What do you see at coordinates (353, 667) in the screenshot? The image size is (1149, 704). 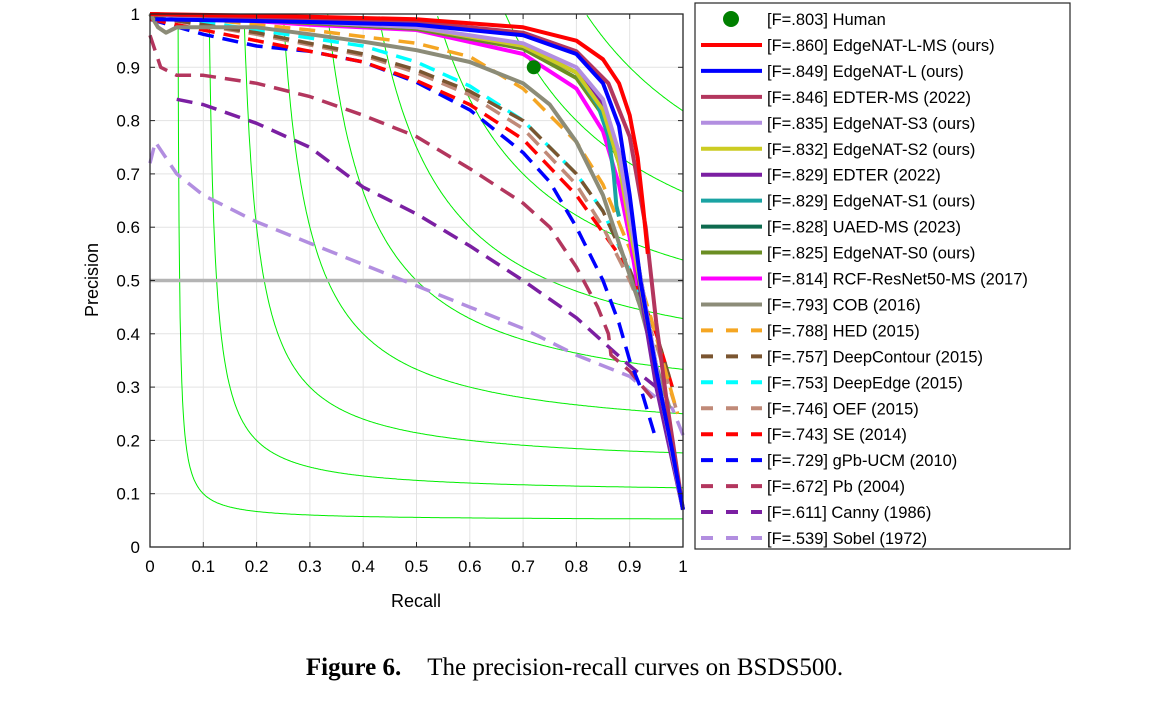 I see `caption-label: Figure 6.` at bounding box center [353, 667].